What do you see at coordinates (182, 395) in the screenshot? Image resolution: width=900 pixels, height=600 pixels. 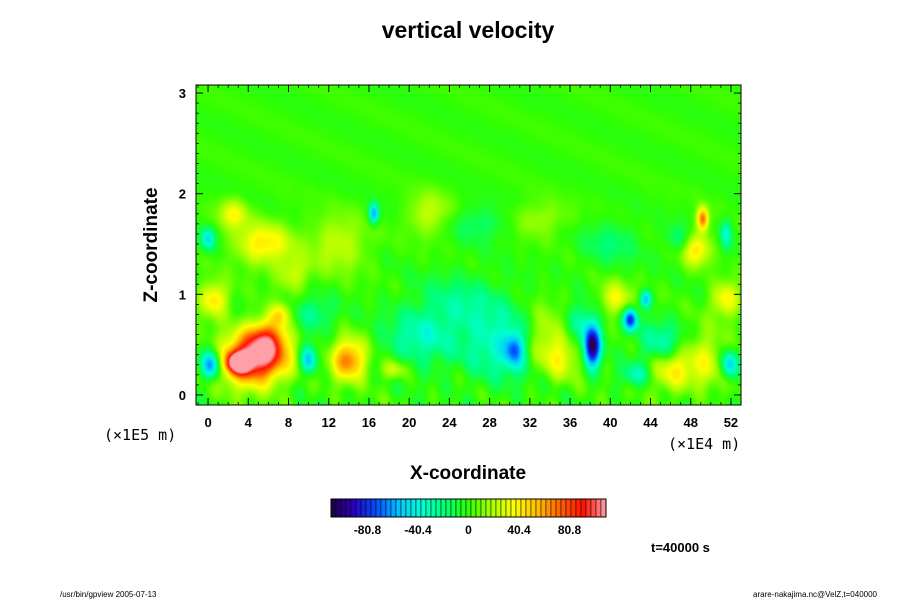 I see `y-tick-label: 0` at bounding box center [182, 395].